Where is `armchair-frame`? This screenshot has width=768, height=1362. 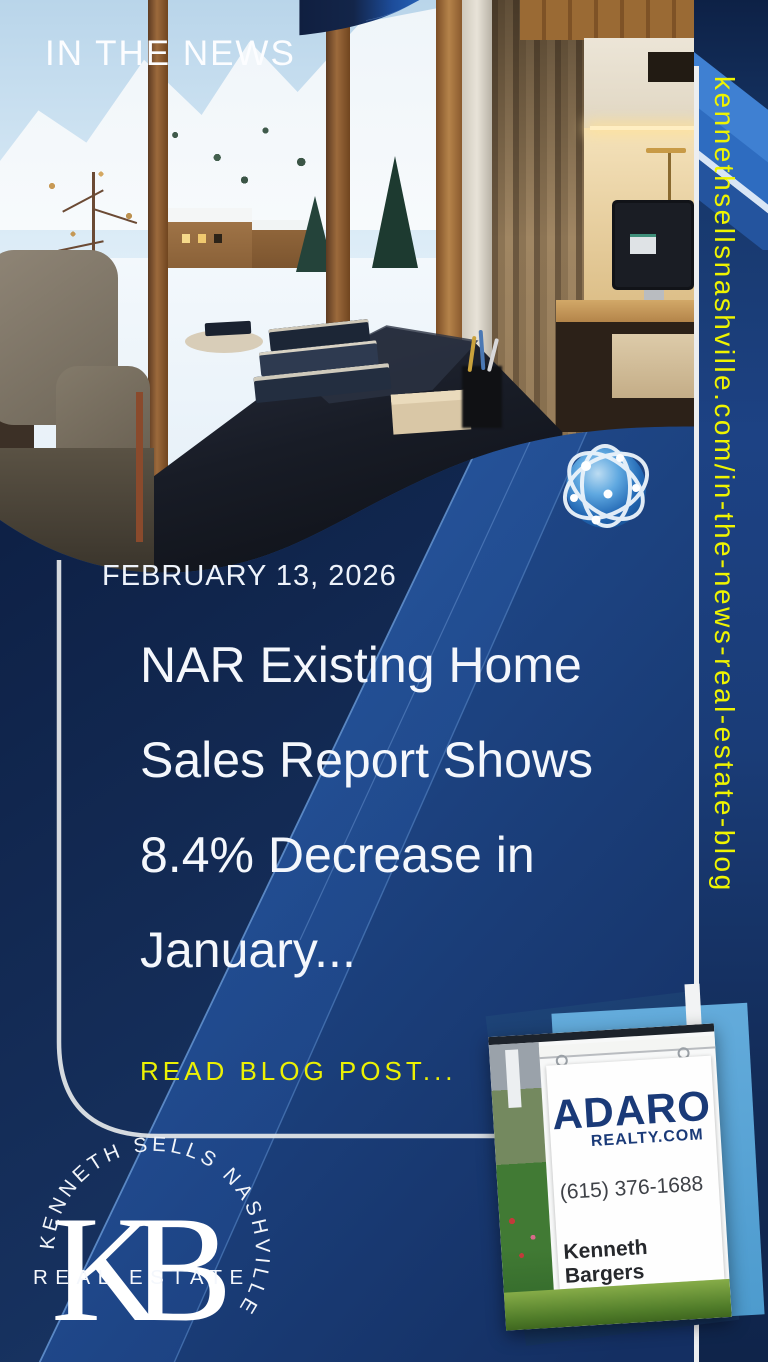 armchair-frame is located at coordinates (139, 467).